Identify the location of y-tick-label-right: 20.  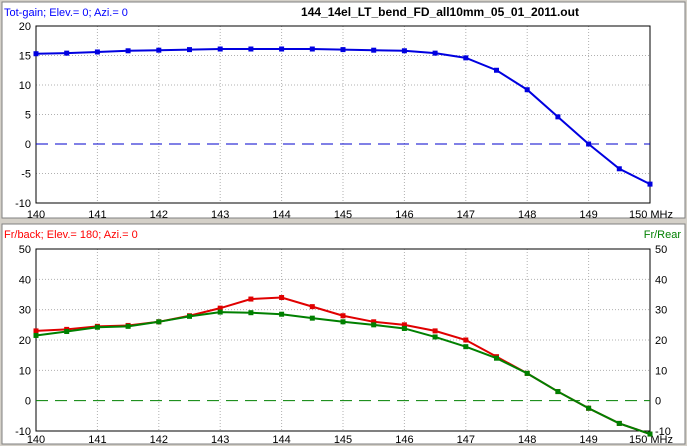
(661, 341).